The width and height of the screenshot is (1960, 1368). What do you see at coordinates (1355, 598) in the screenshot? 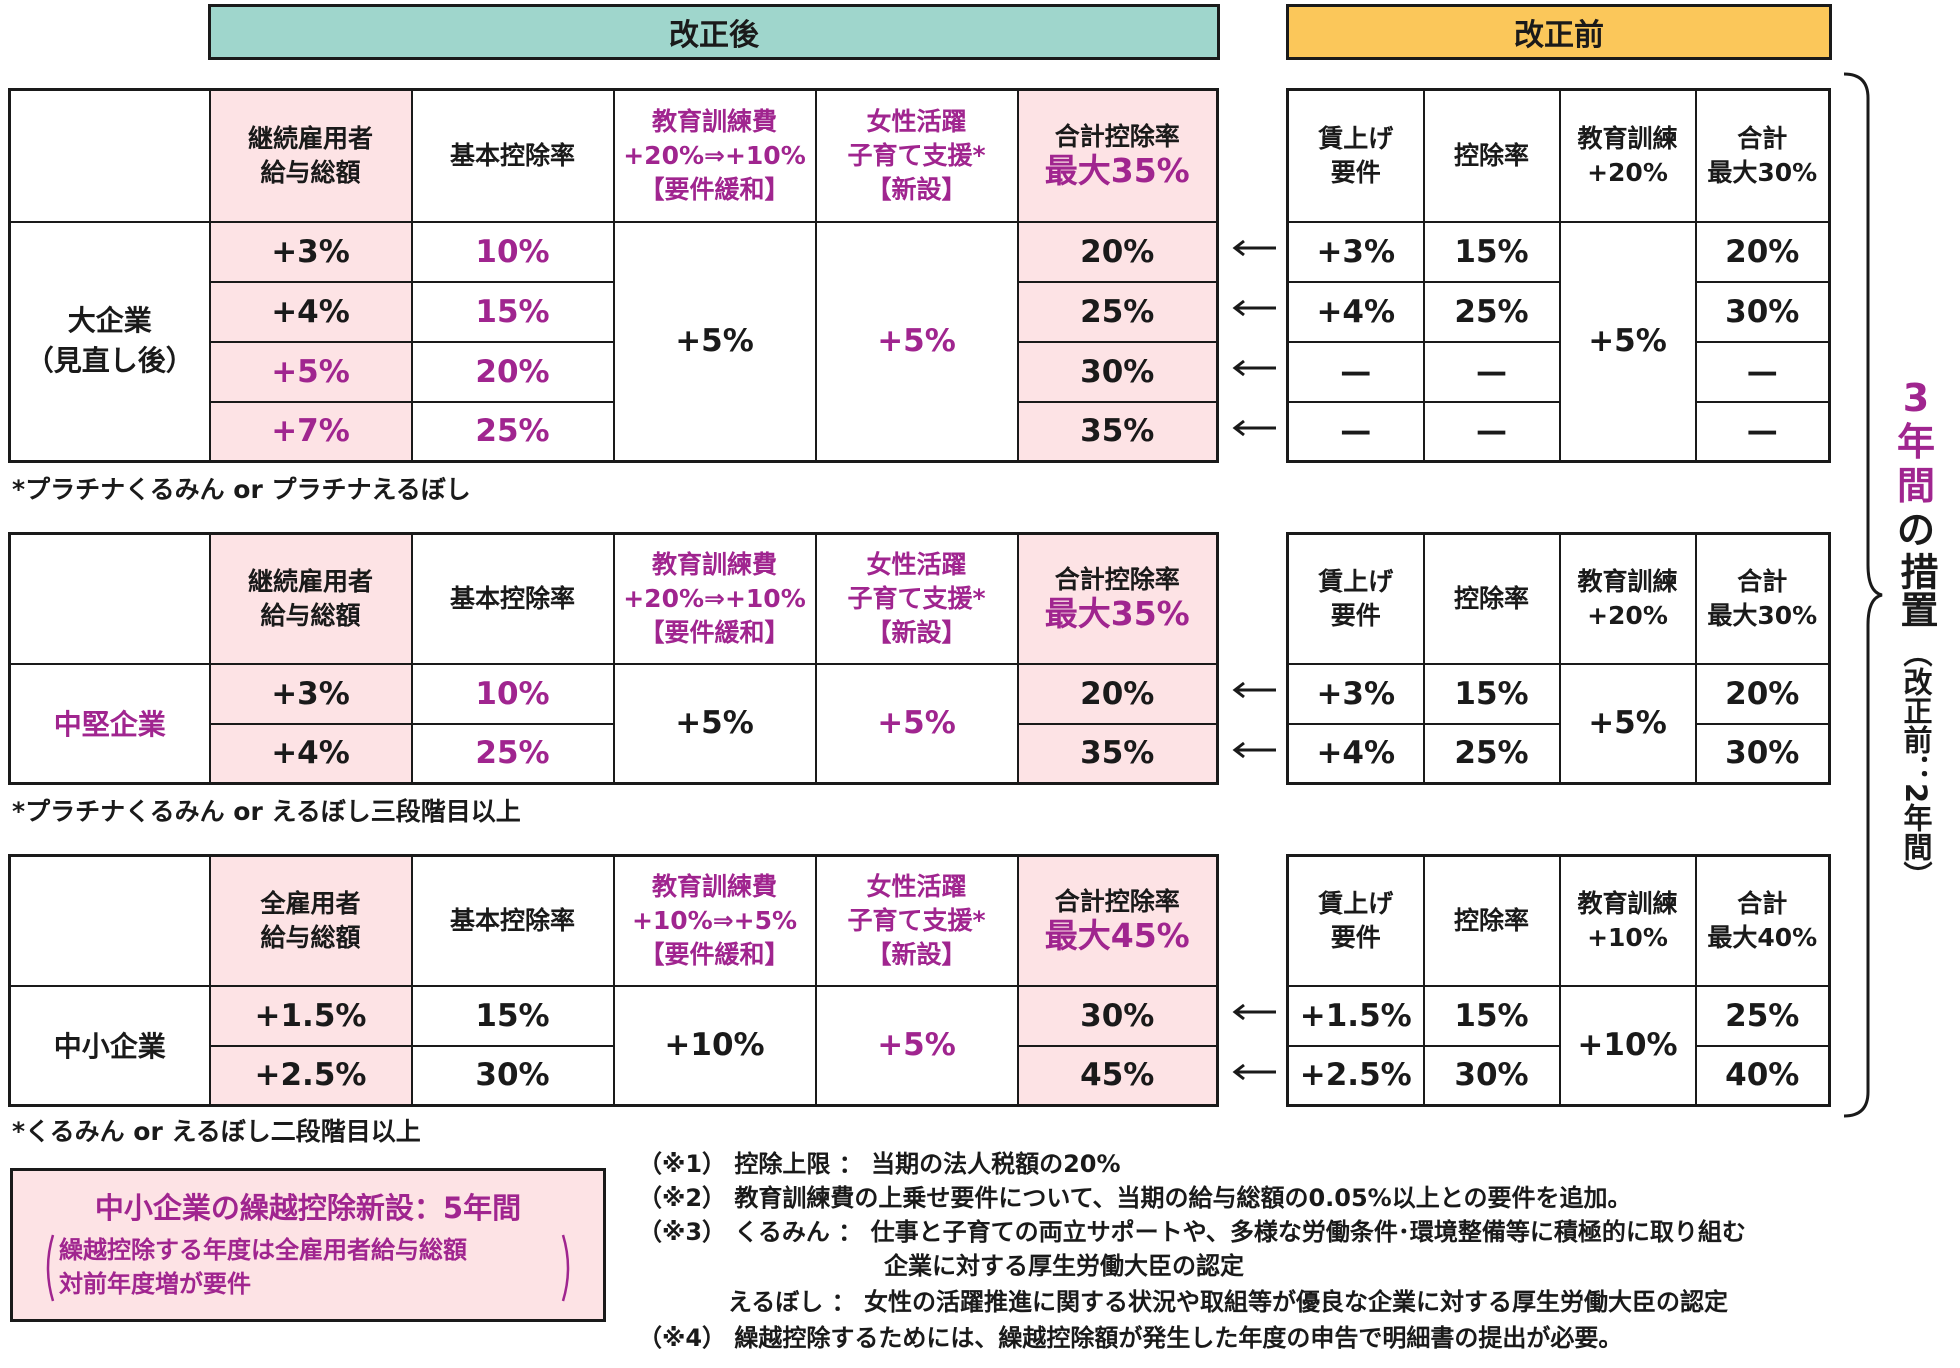
I see `col-wage-requirement-header: 賃上げ 要件` at bounding box center [1355, 598].